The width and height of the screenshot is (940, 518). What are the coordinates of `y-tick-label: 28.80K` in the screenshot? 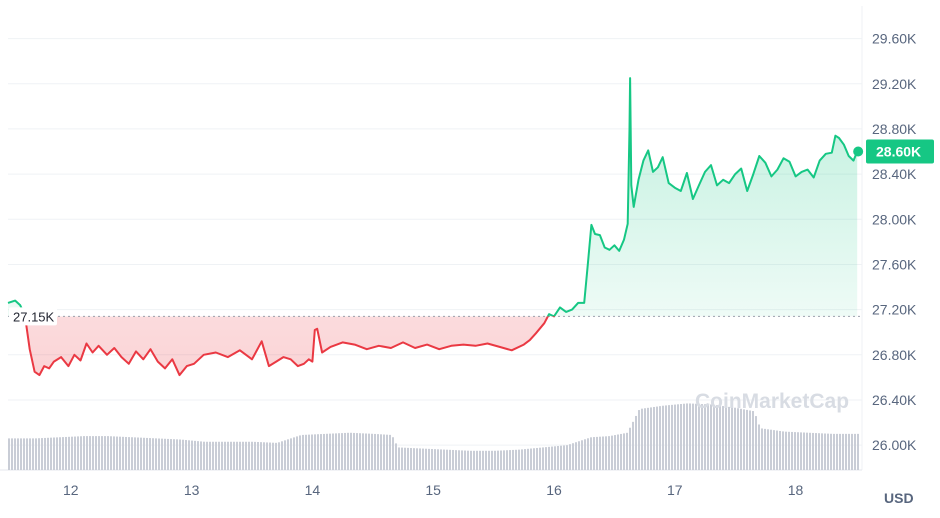 It's located at (894, 129).